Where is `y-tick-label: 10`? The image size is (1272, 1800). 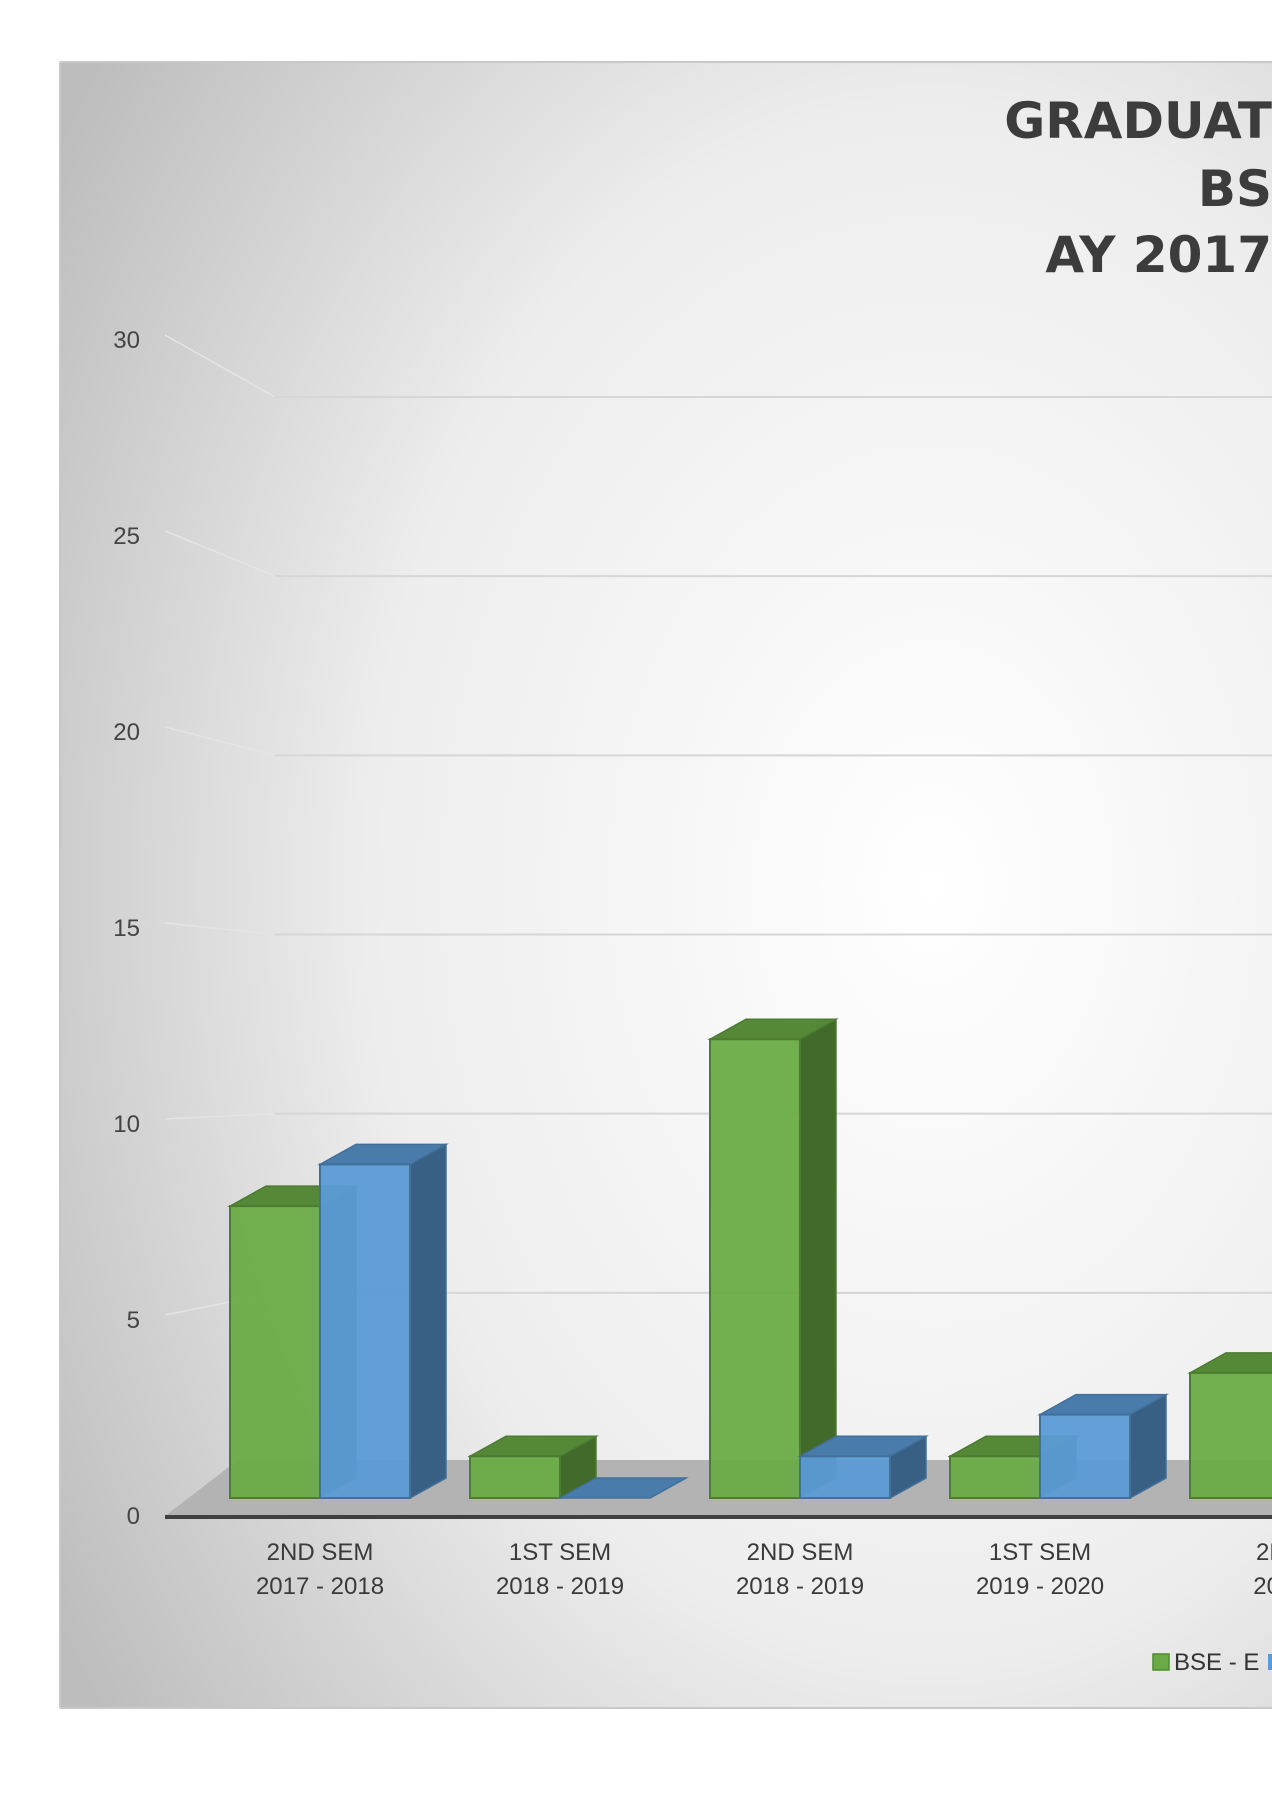 y-tick-label: 10 is located at coordinates (126, 1124).